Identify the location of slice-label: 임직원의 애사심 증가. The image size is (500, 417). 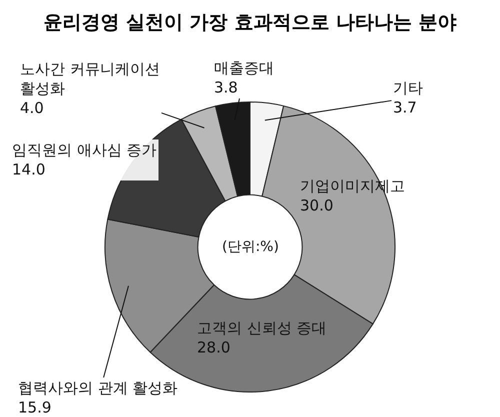
(84, 150).